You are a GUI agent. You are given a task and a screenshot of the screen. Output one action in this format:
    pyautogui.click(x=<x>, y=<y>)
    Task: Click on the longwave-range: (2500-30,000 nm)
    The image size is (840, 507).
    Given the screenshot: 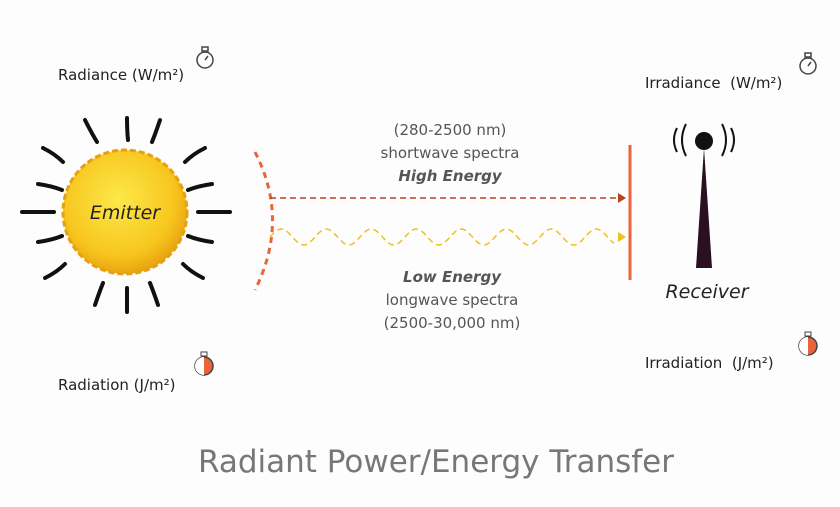 What is the action you would take?
    pyautogui.click(x=452, y=323)
    